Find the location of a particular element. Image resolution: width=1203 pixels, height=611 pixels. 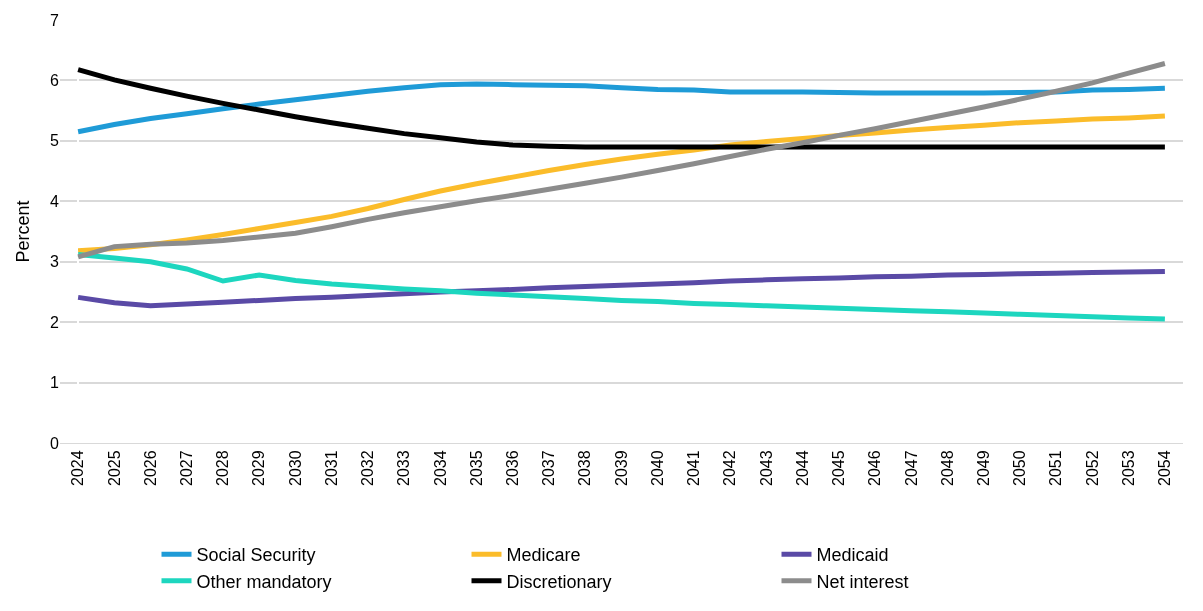

x-tick-label: 2041 is located at coordinates (694, 468).